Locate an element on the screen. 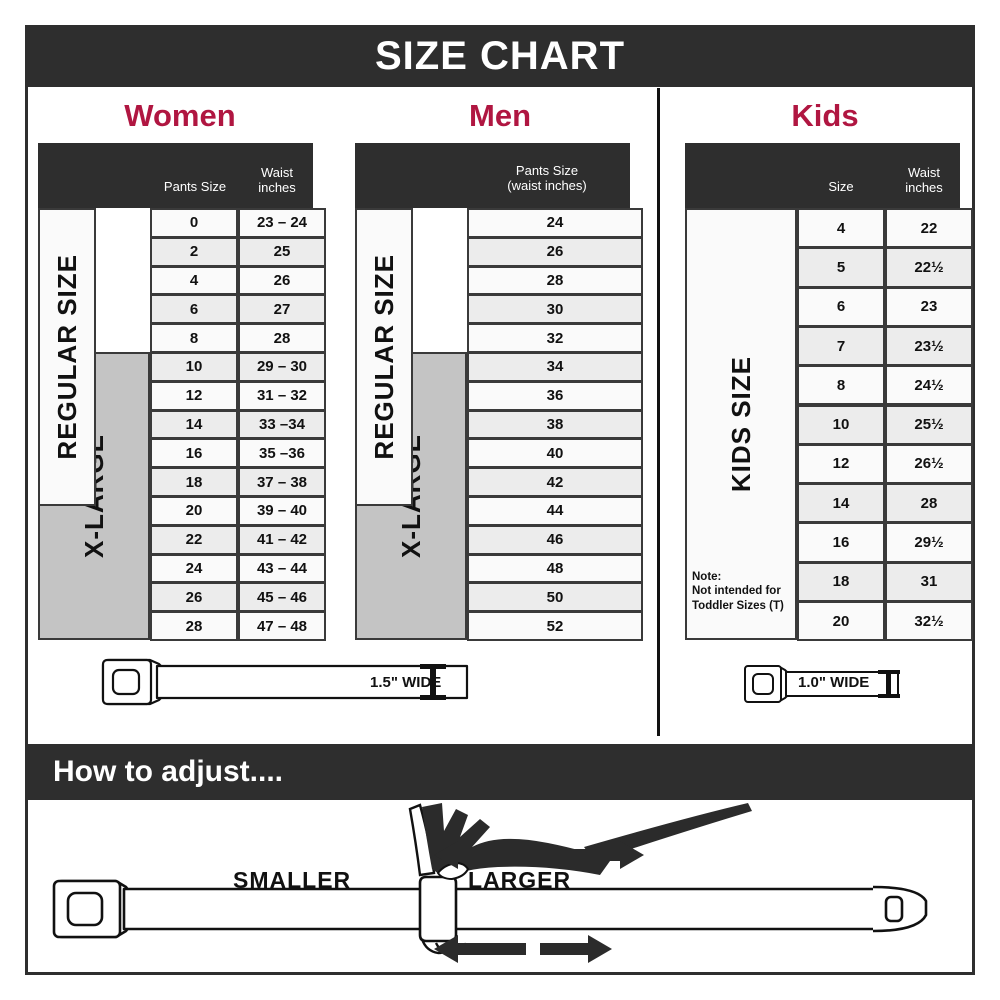  kids-cell-waist: 32½ is located at coordinates (929, 621).